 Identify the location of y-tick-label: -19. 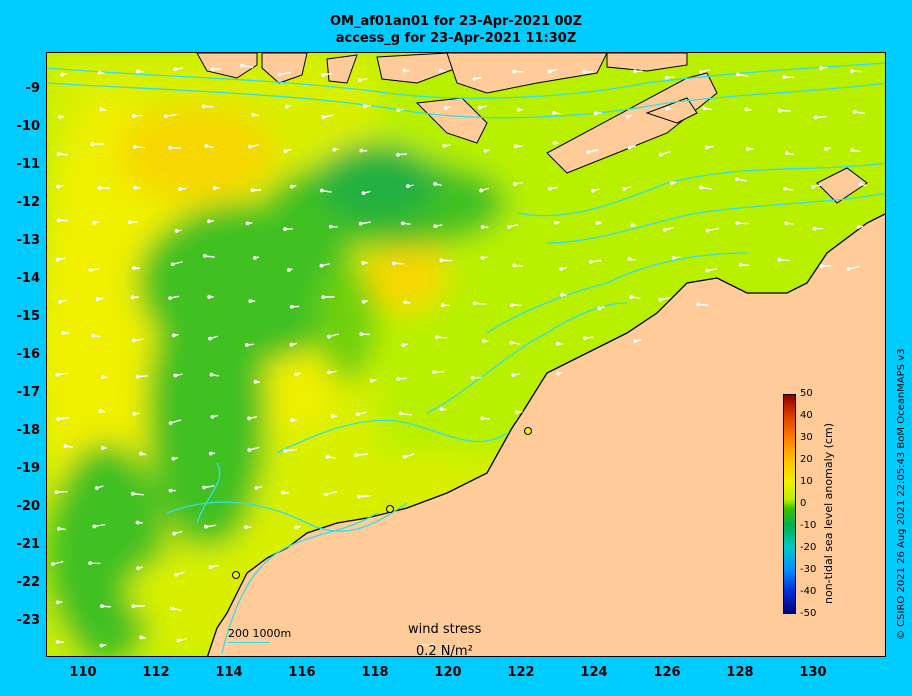
(28, 468).